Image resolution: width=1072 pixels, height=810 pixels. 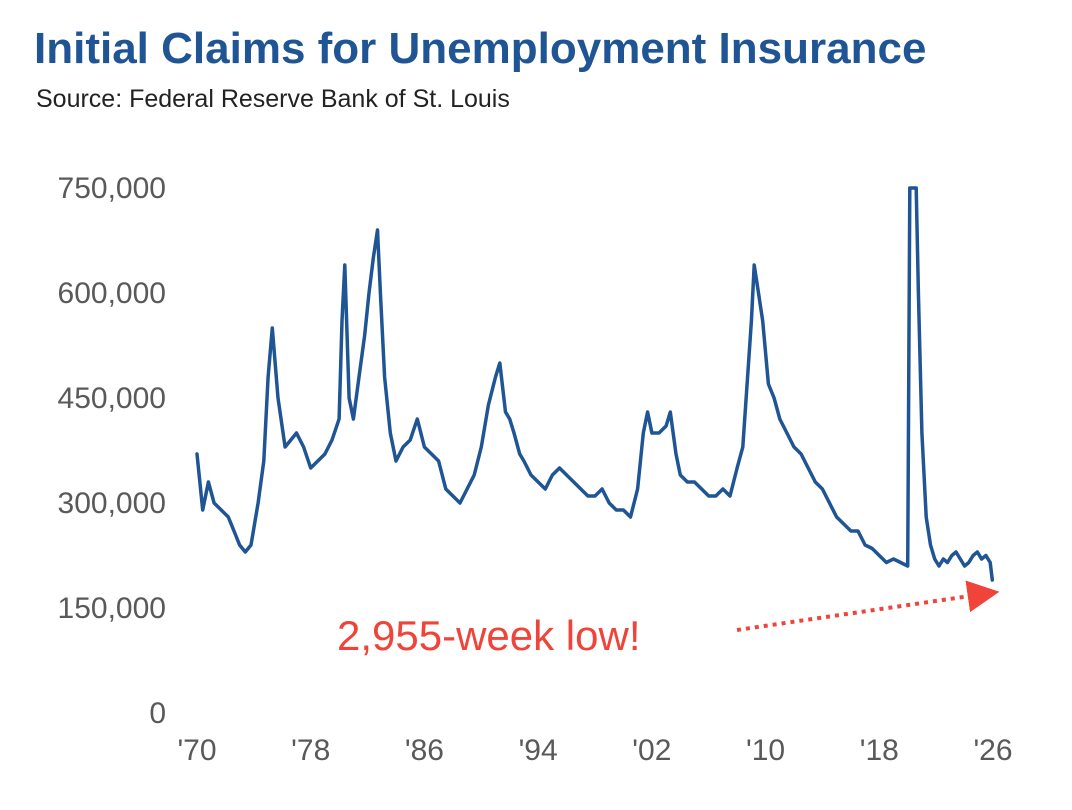 What do you see at coordinates (157, 713) in the screenshot?
I see `y-tick-label: 0` at bounding box center [157, 713].